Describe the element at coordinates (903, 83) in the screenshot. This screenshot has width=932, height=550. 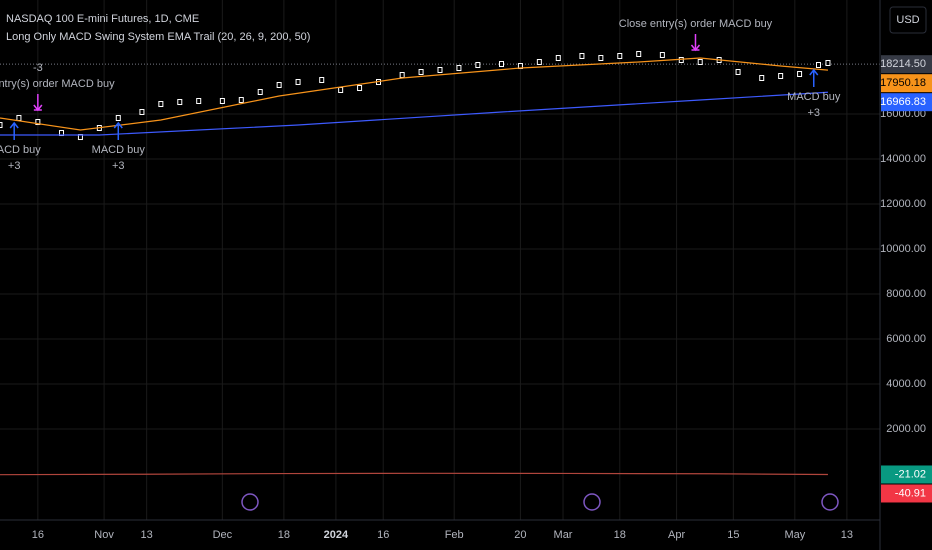
I see `price-tag-label: 17950.18` at that location.